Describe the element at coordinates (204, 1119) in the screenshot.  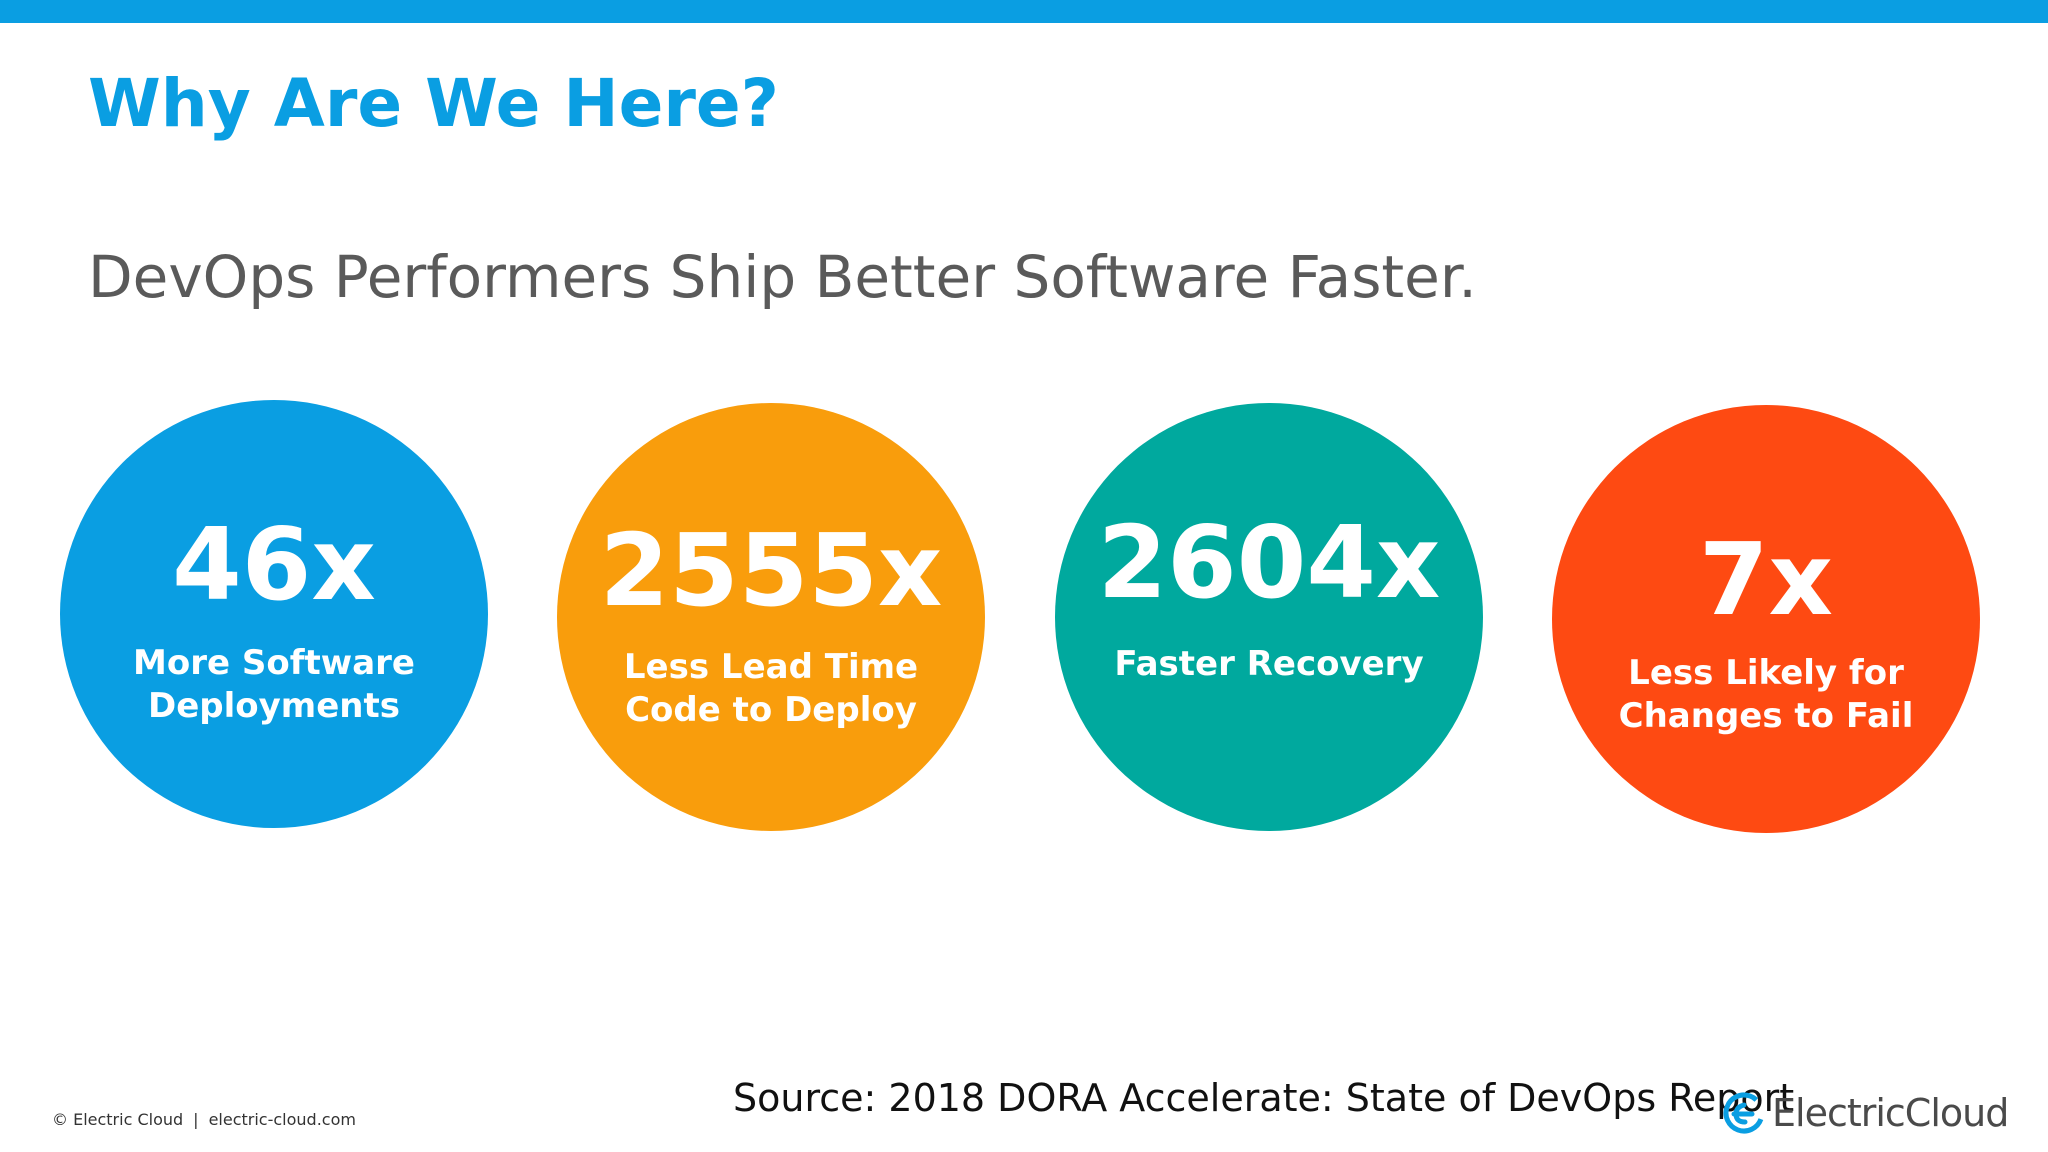
I see `footer-copyright: © Electric Cloud | electric-cloud.com` at that location.